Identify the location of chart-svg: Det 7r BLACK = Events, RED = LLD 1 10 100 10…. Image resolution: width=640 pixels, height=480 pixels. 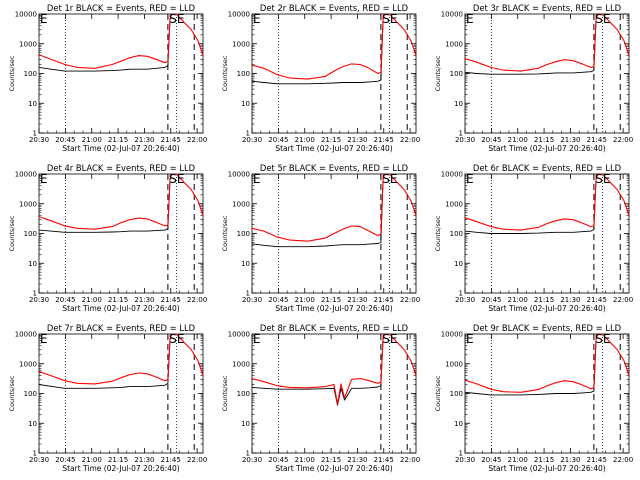
(107, 398).